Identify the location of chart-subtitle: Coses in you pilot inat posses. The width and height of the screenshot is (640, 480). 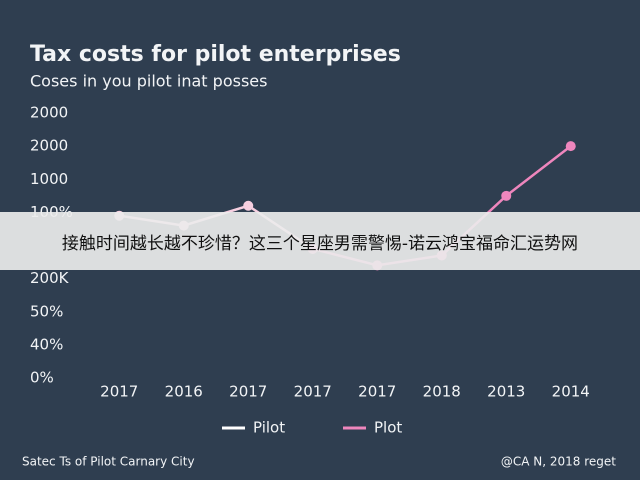
(148, 81).